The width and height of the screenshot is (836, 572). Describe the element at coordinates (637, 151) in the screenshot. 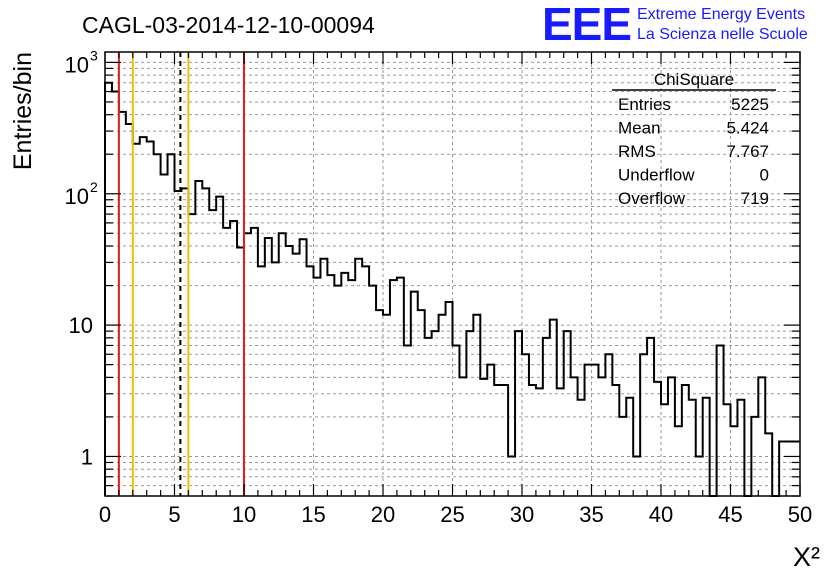

I see `stats-label: RMS` at that location.